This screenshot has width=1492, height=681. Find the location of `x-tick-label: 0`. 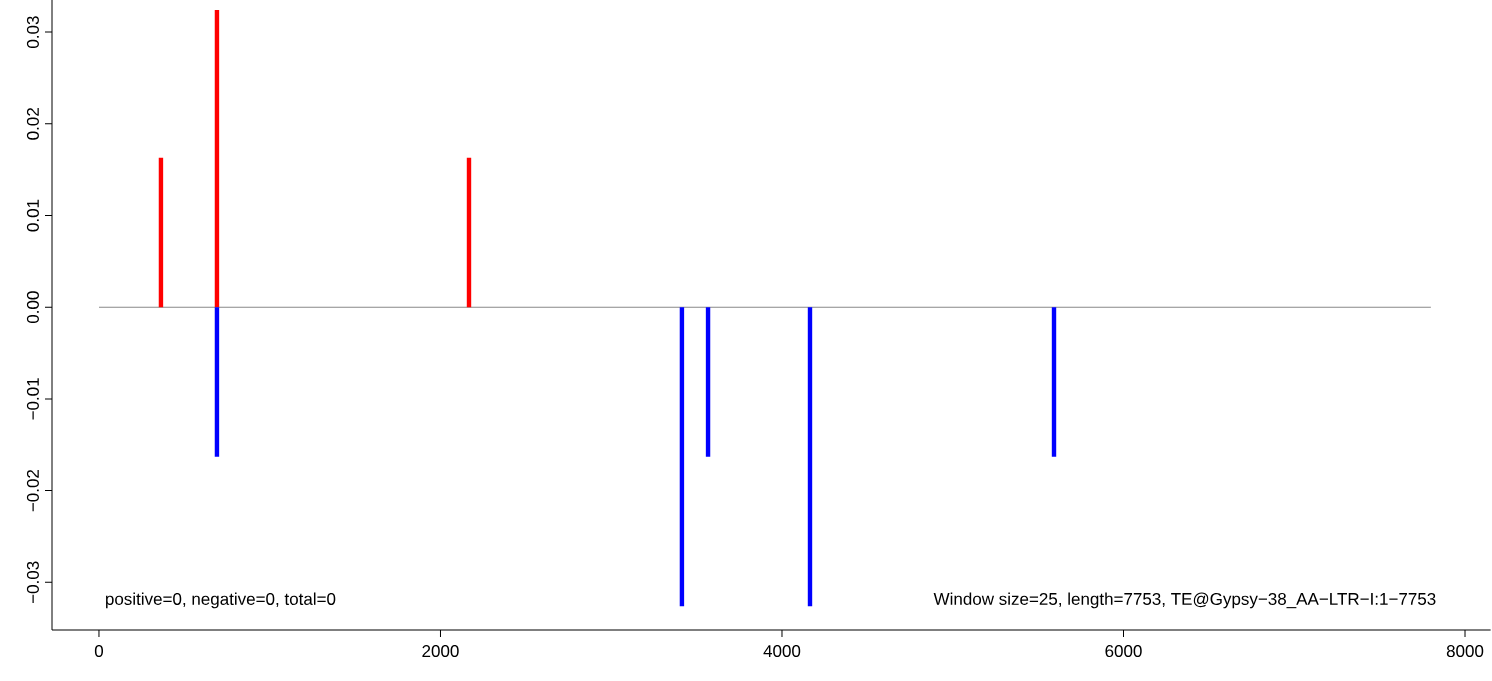

x-tick-label: 0 is located at coordinates (99, 651).